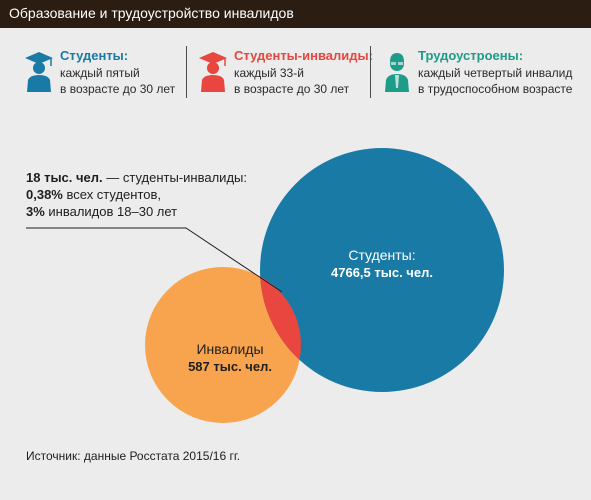  Describe the element at coordinates (151, 13) in the screenshot. I see `page-title: Образование и трудоустройство инвалидов` at that location.